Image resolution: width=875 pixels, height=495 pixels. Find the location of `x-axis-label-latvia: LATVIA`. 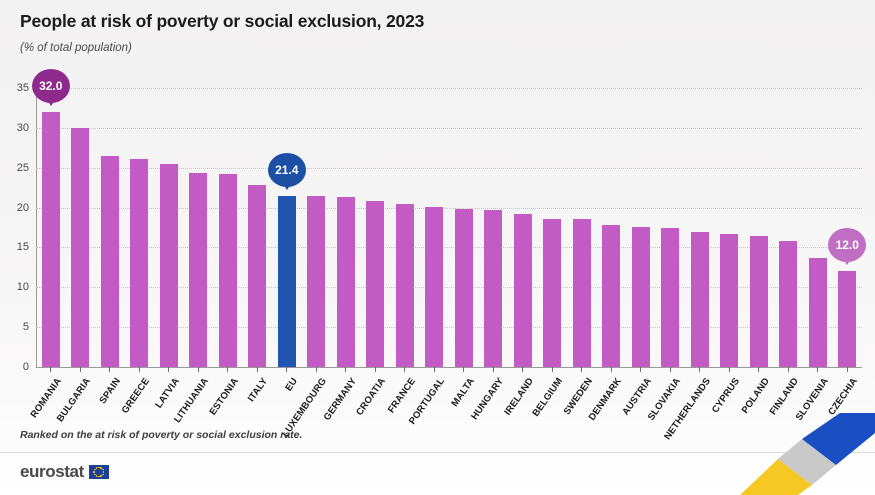

x-axis-label-latvia: LATVIA is located at coordinates (167, 393).